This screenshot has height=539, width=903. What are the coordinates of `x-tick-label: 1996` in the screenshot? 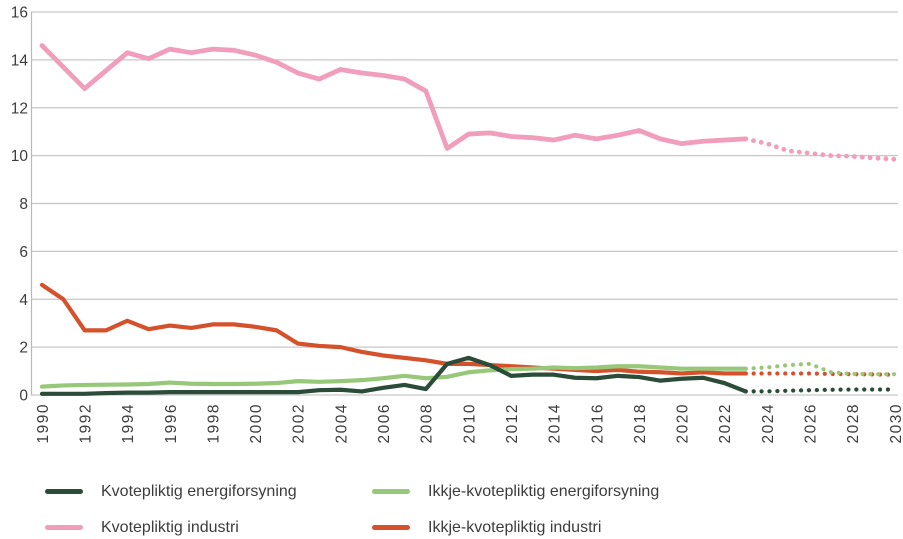 It's located at (171, 423).